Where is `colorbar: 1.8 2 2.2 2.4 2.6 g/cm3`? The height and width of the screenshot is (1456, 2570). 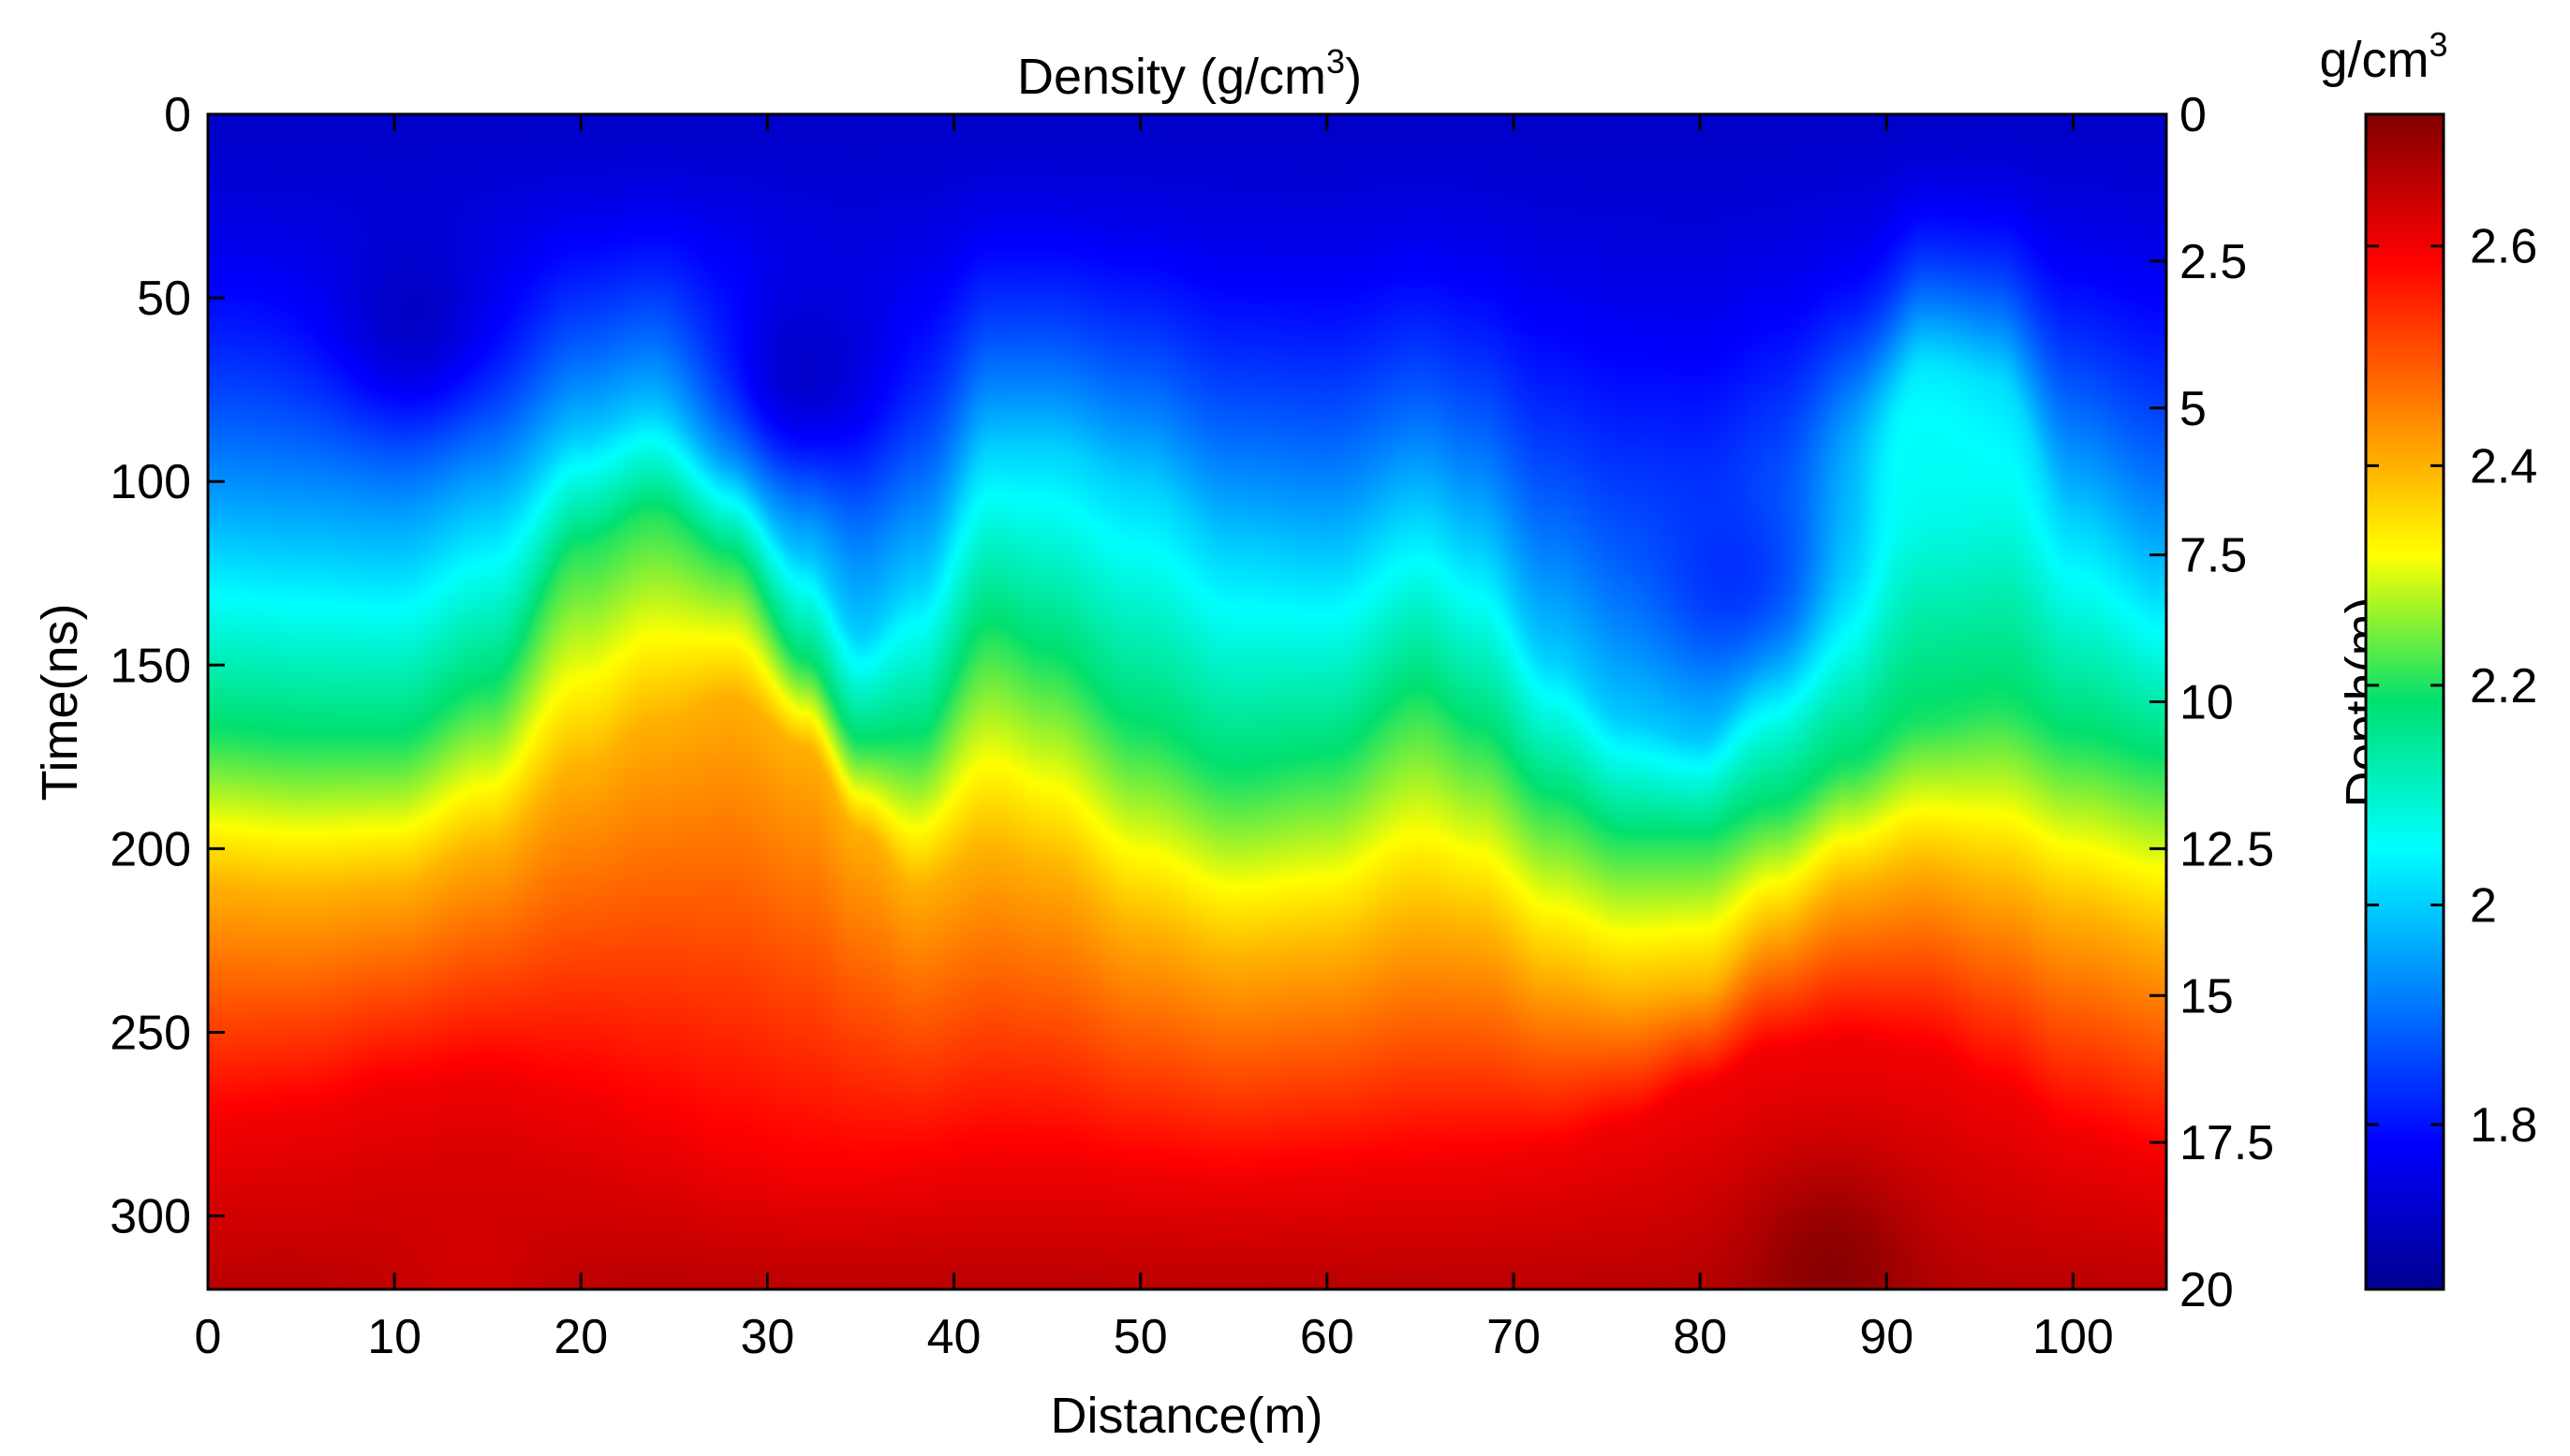
colorbar: 1.8 2 2.2 2.4 2.6 g/cm3 is located at coordinates (2428, 658).